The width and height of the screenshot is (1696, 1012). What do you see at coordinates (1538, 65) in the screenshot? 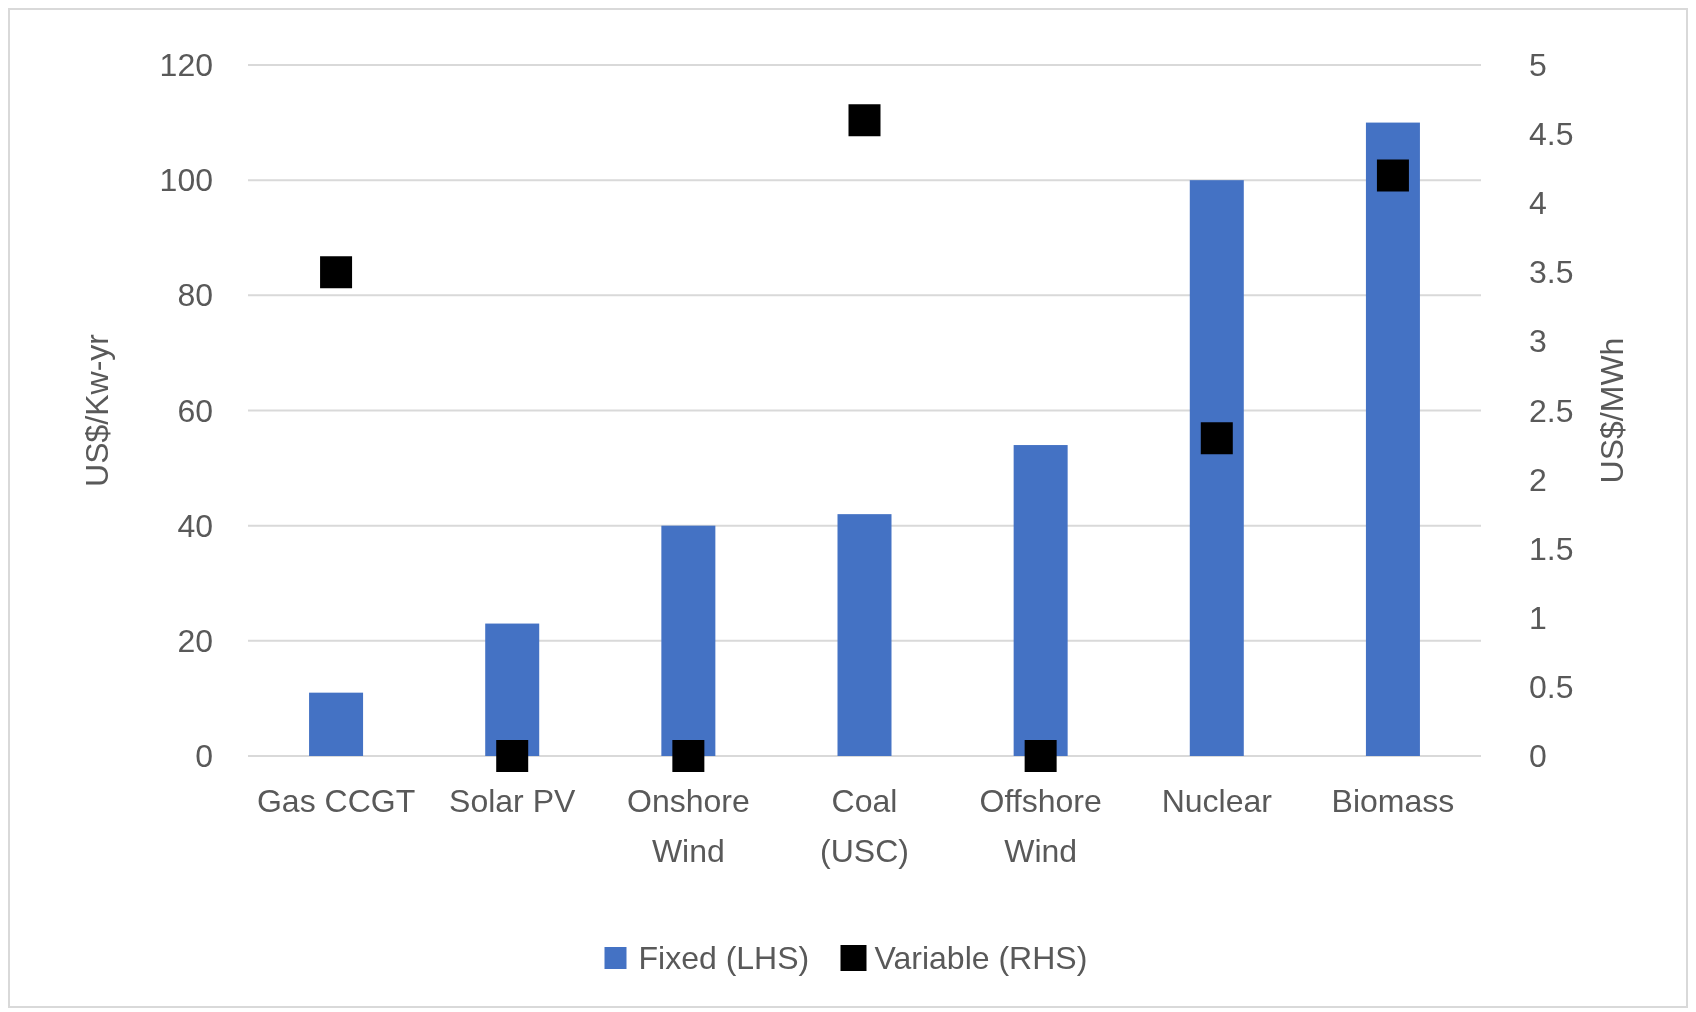
I see `y2-tick-label: 5` at bounding box center [1538, 65].